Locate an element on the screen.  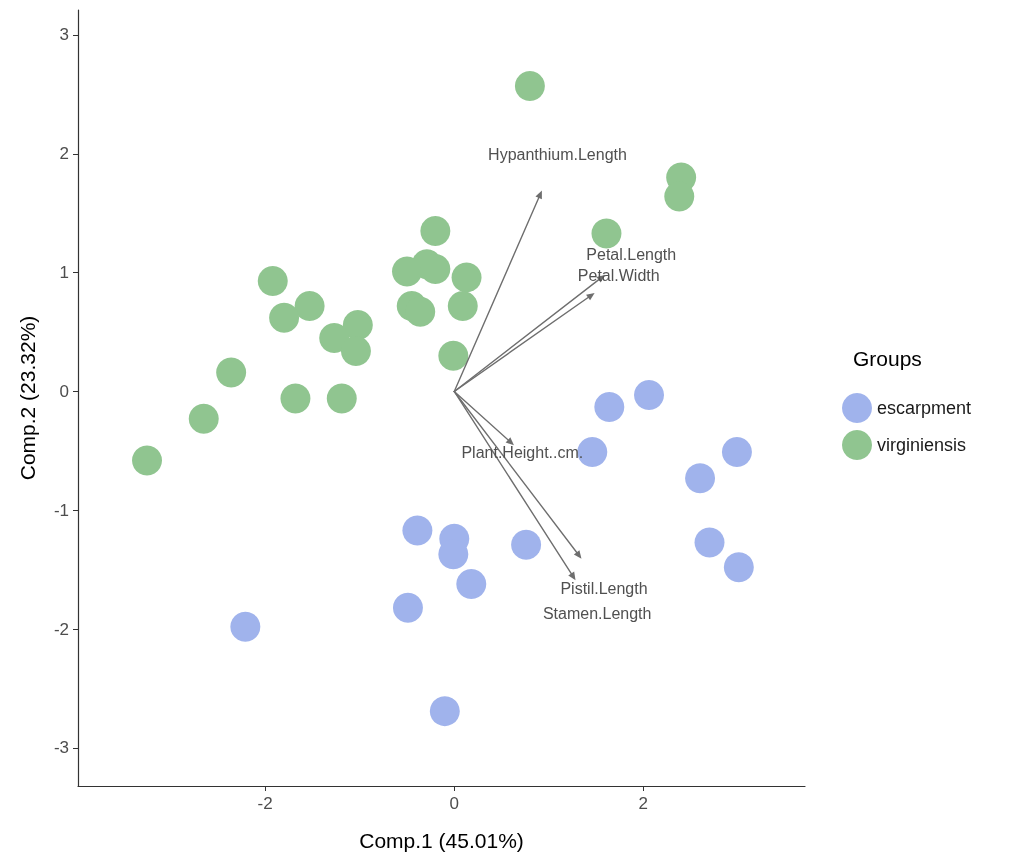
y-tick-label: -2 is located at coordinates (61, 629).